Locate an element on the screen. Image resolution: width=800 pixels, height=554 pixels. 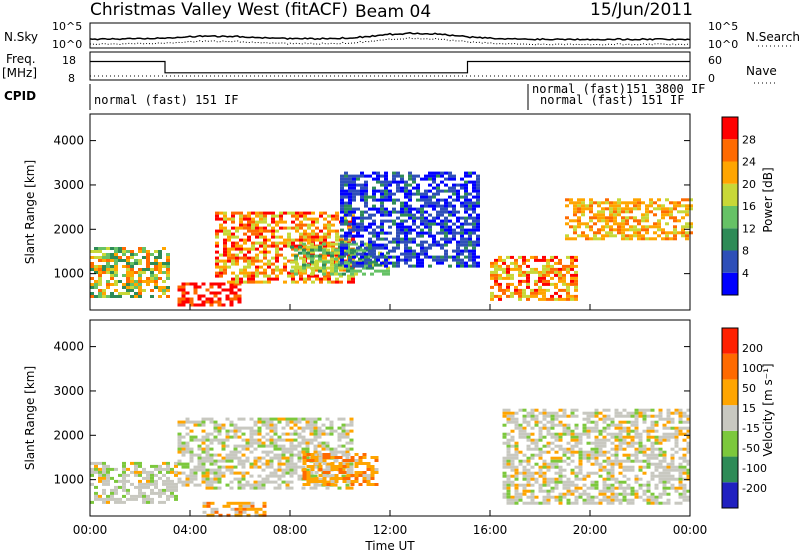
colorbar-tick-label: 28 is located at coordinates (749, 139).